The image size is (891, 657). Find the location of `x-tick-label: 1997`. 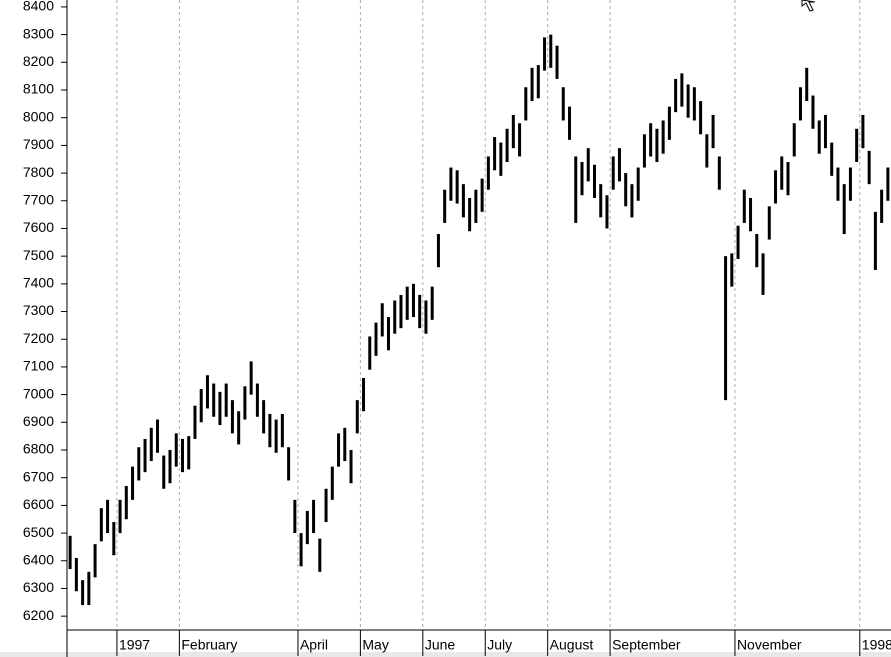

x-tick-label: 1997 is located at coordinates (134, 645).